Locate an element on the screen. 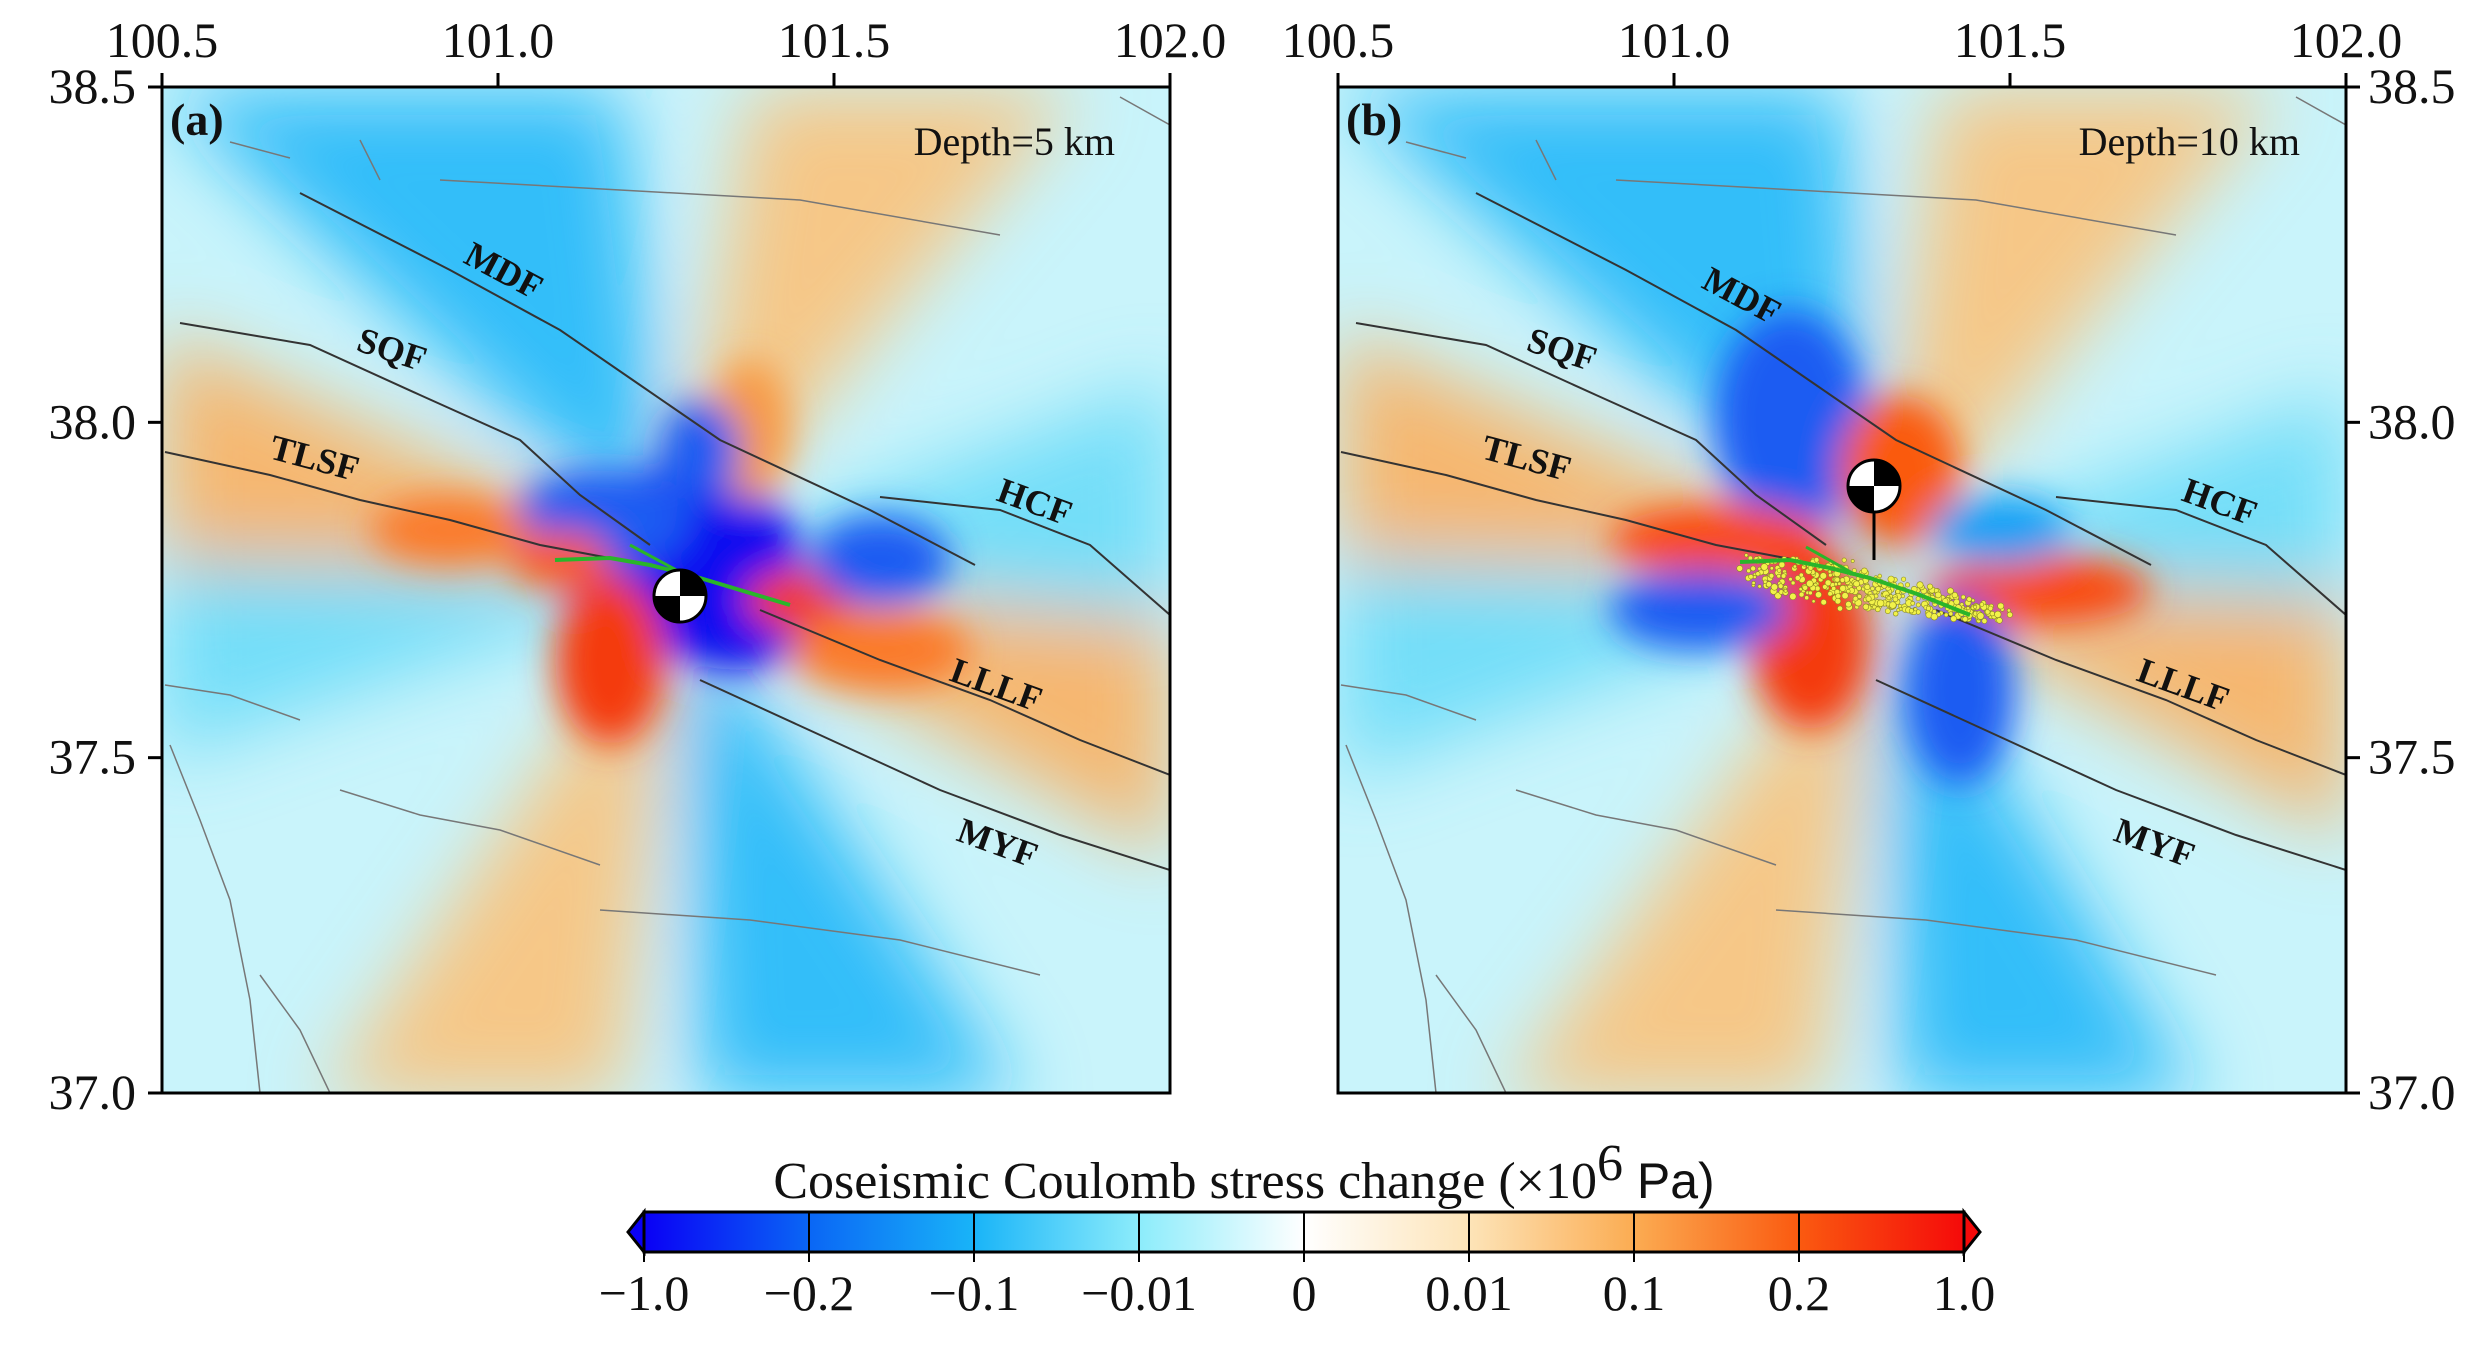  colorbar-tick-label: 0.1 is located at coordinates (1634, 1293).